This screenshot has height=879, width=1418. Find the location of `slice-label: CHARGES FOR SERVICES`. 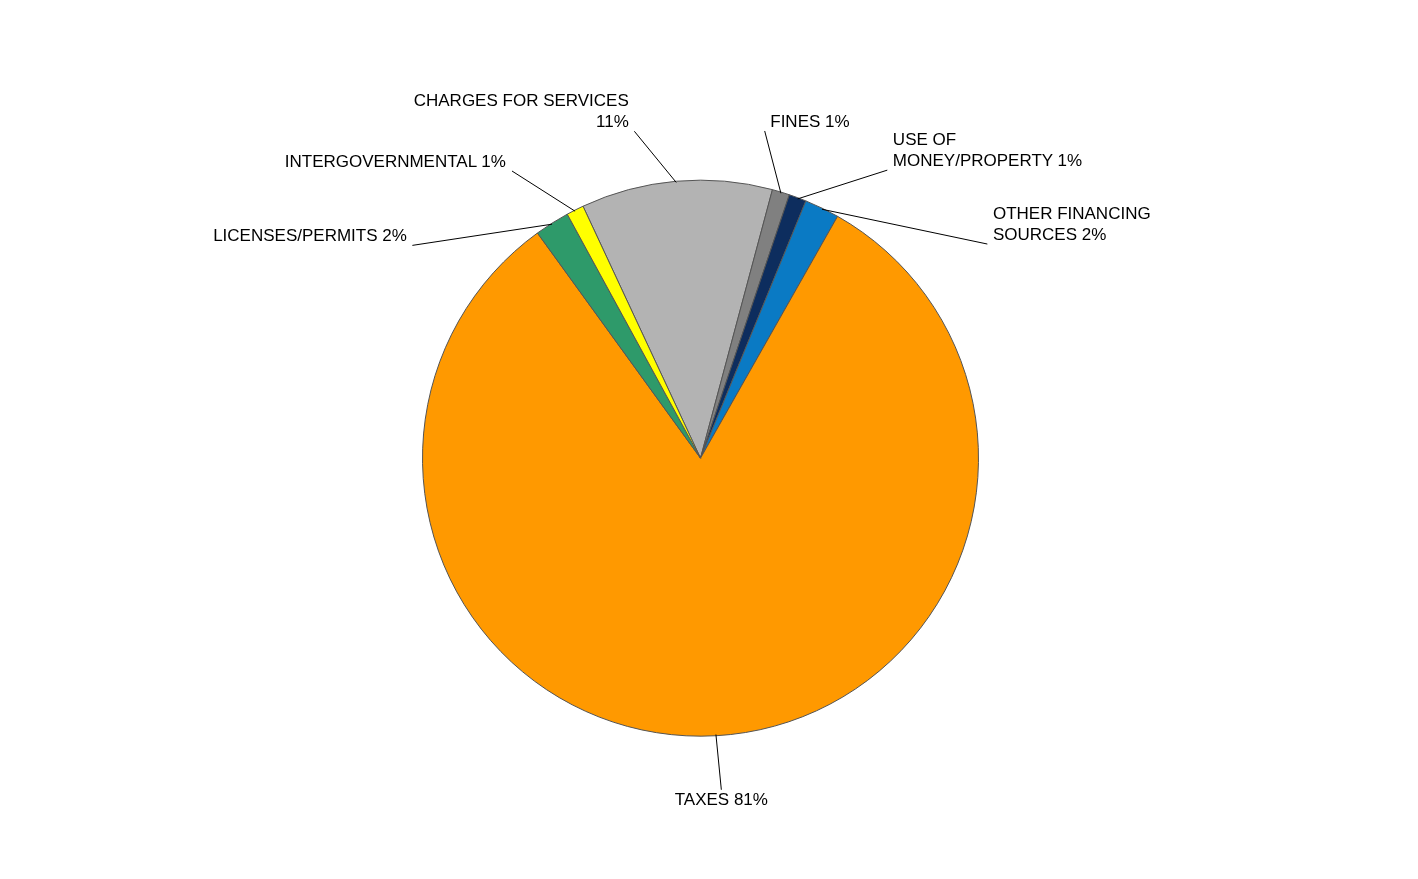

slice-label: CHARGES FOR SERVICES is located at coordinates (521, 101).